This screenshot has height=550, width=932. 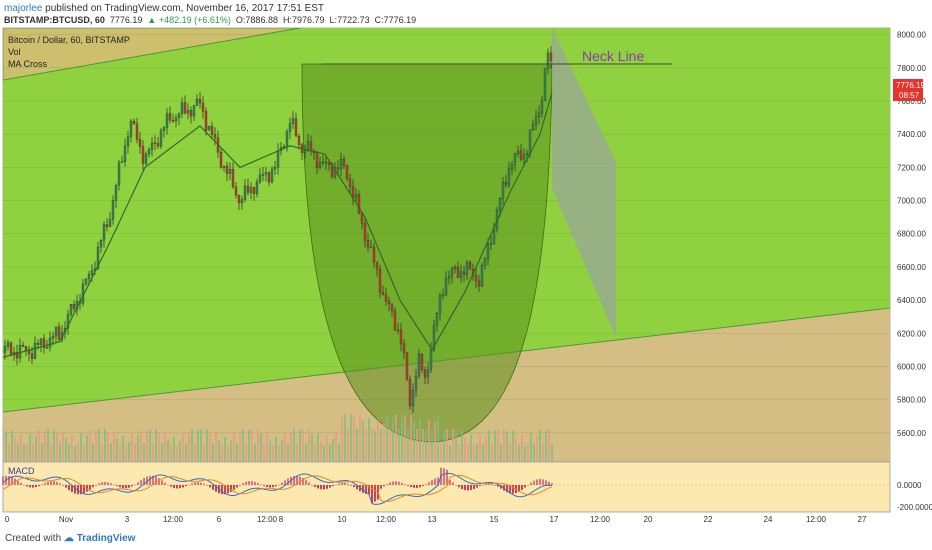 What do you see at coordinates (28, 64) in the screenshot?
I see `legend-ma: MA Cross` at bounding box center [28, 64].